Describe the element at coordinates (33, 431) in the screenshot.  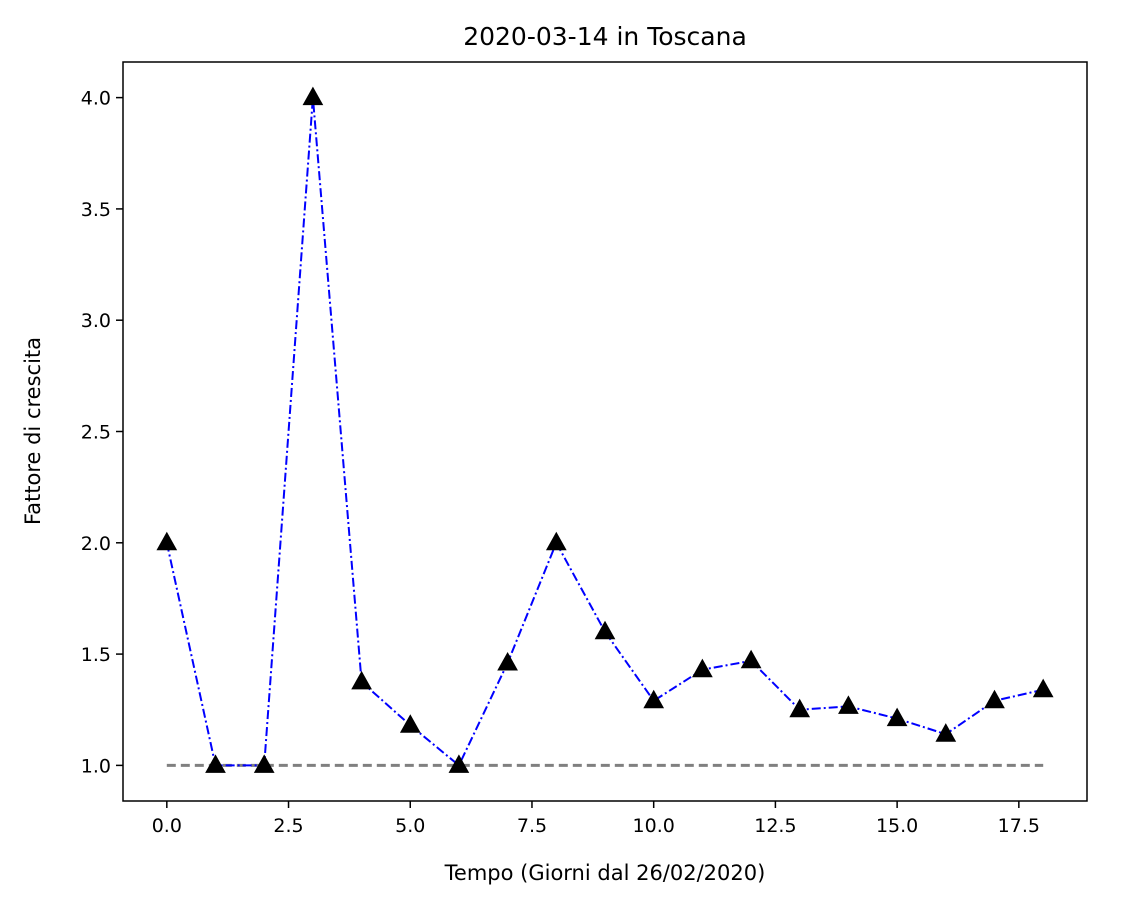
I see `y-axis-title: Fattore di crescita` at that location.